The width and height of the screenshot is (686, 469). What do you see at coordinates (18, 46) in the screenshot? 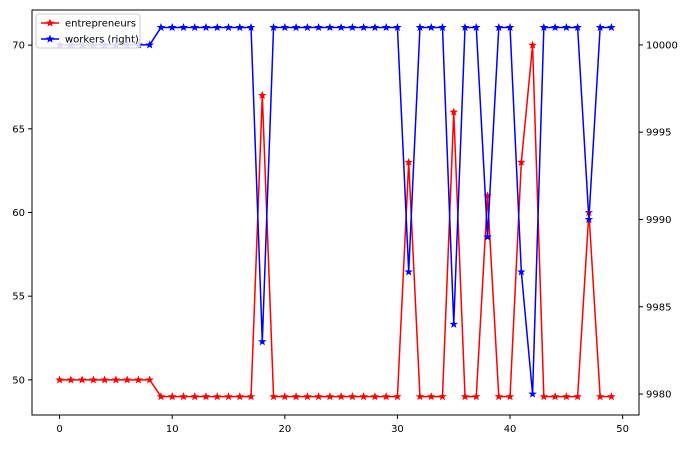
I see `y-left-tick-label: 70` at bounding box center [18, 46].